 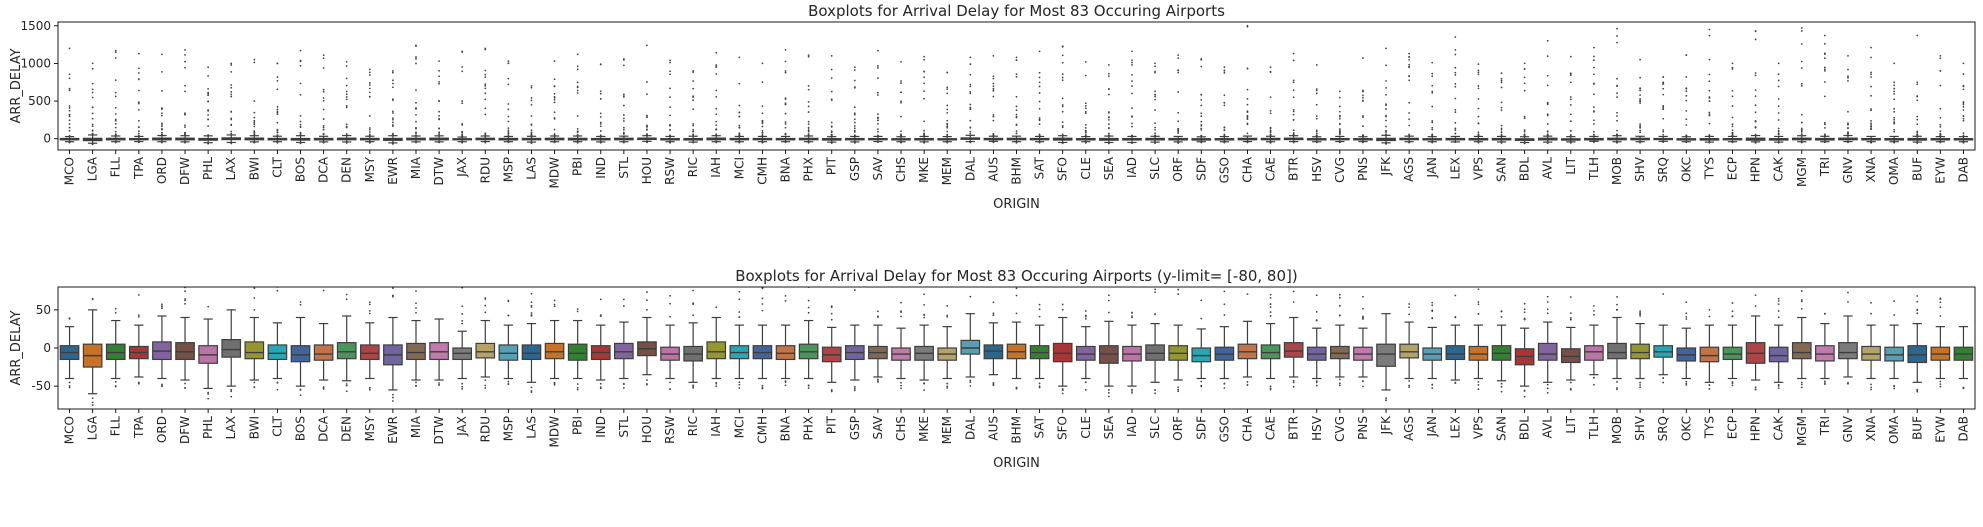 I want to click on box-OMA, so click(x=1894, y=103).